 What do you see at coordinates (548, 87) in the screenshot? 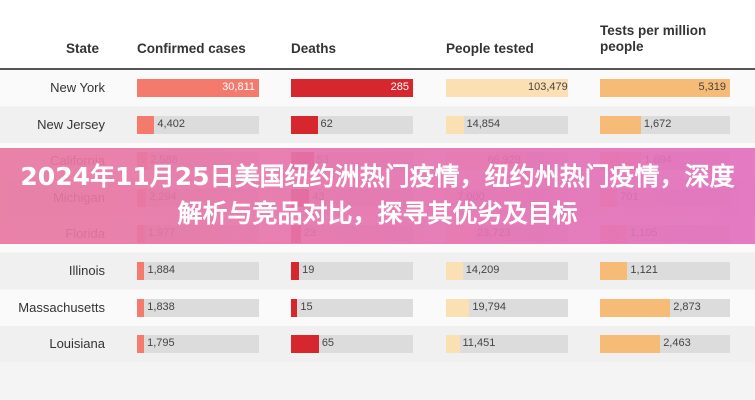
I see `tested-value-label: 103,479` at bounding box center [548, 87].